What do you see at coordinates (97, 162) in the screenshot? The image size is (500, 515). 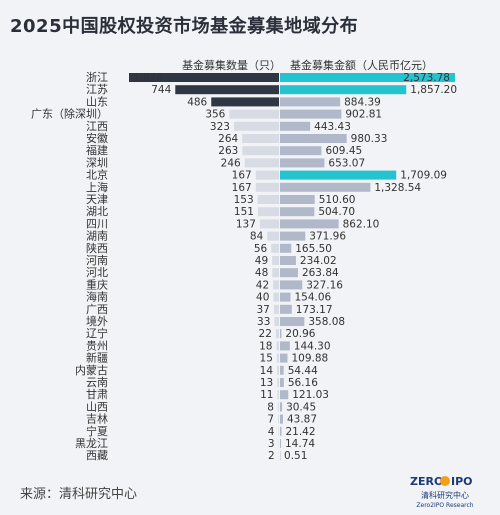 I see `category-label: 深圳` at bounding box center [97, 162].